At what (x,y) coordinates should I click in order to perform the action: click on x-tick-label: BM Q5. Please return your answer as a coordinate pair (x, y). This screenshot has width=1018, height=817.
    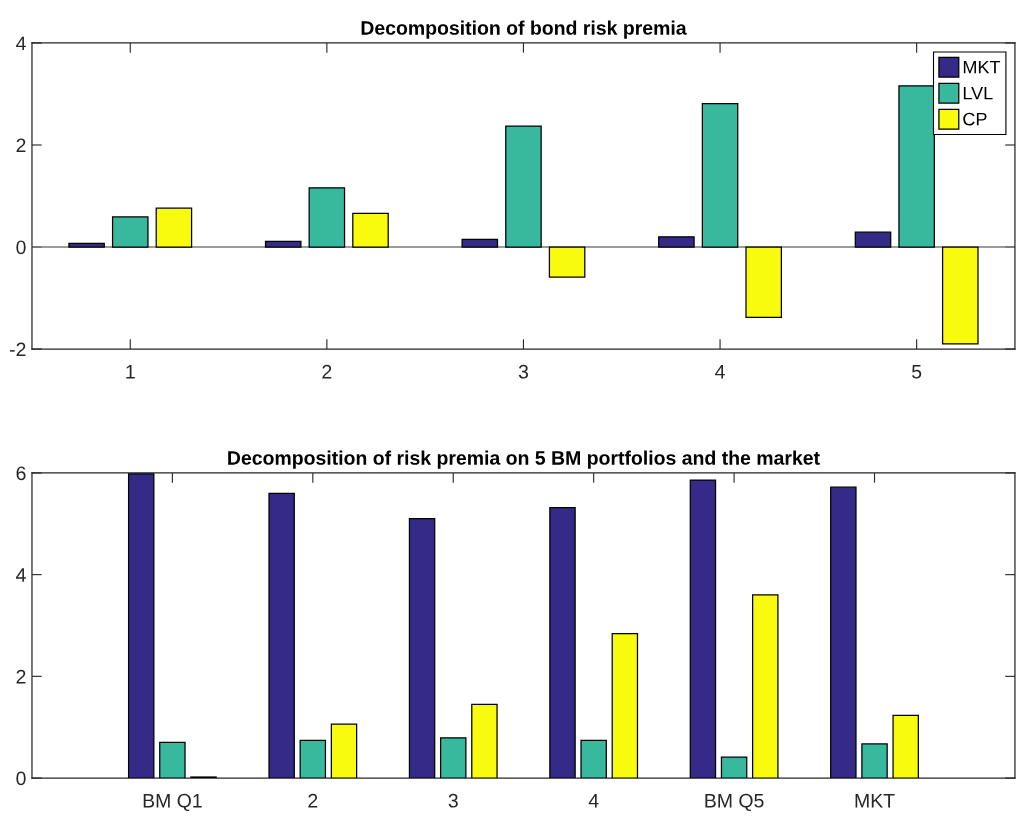
    Looking at the image, I should click on (734, 802).